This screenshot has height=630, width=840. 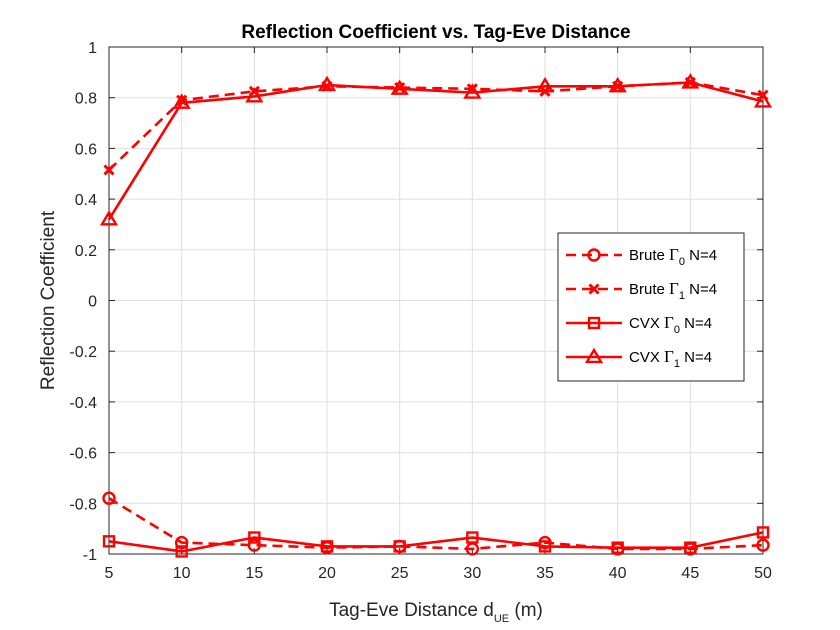 I want to click on y-tick-label: 1, so click(x=92, y=48).